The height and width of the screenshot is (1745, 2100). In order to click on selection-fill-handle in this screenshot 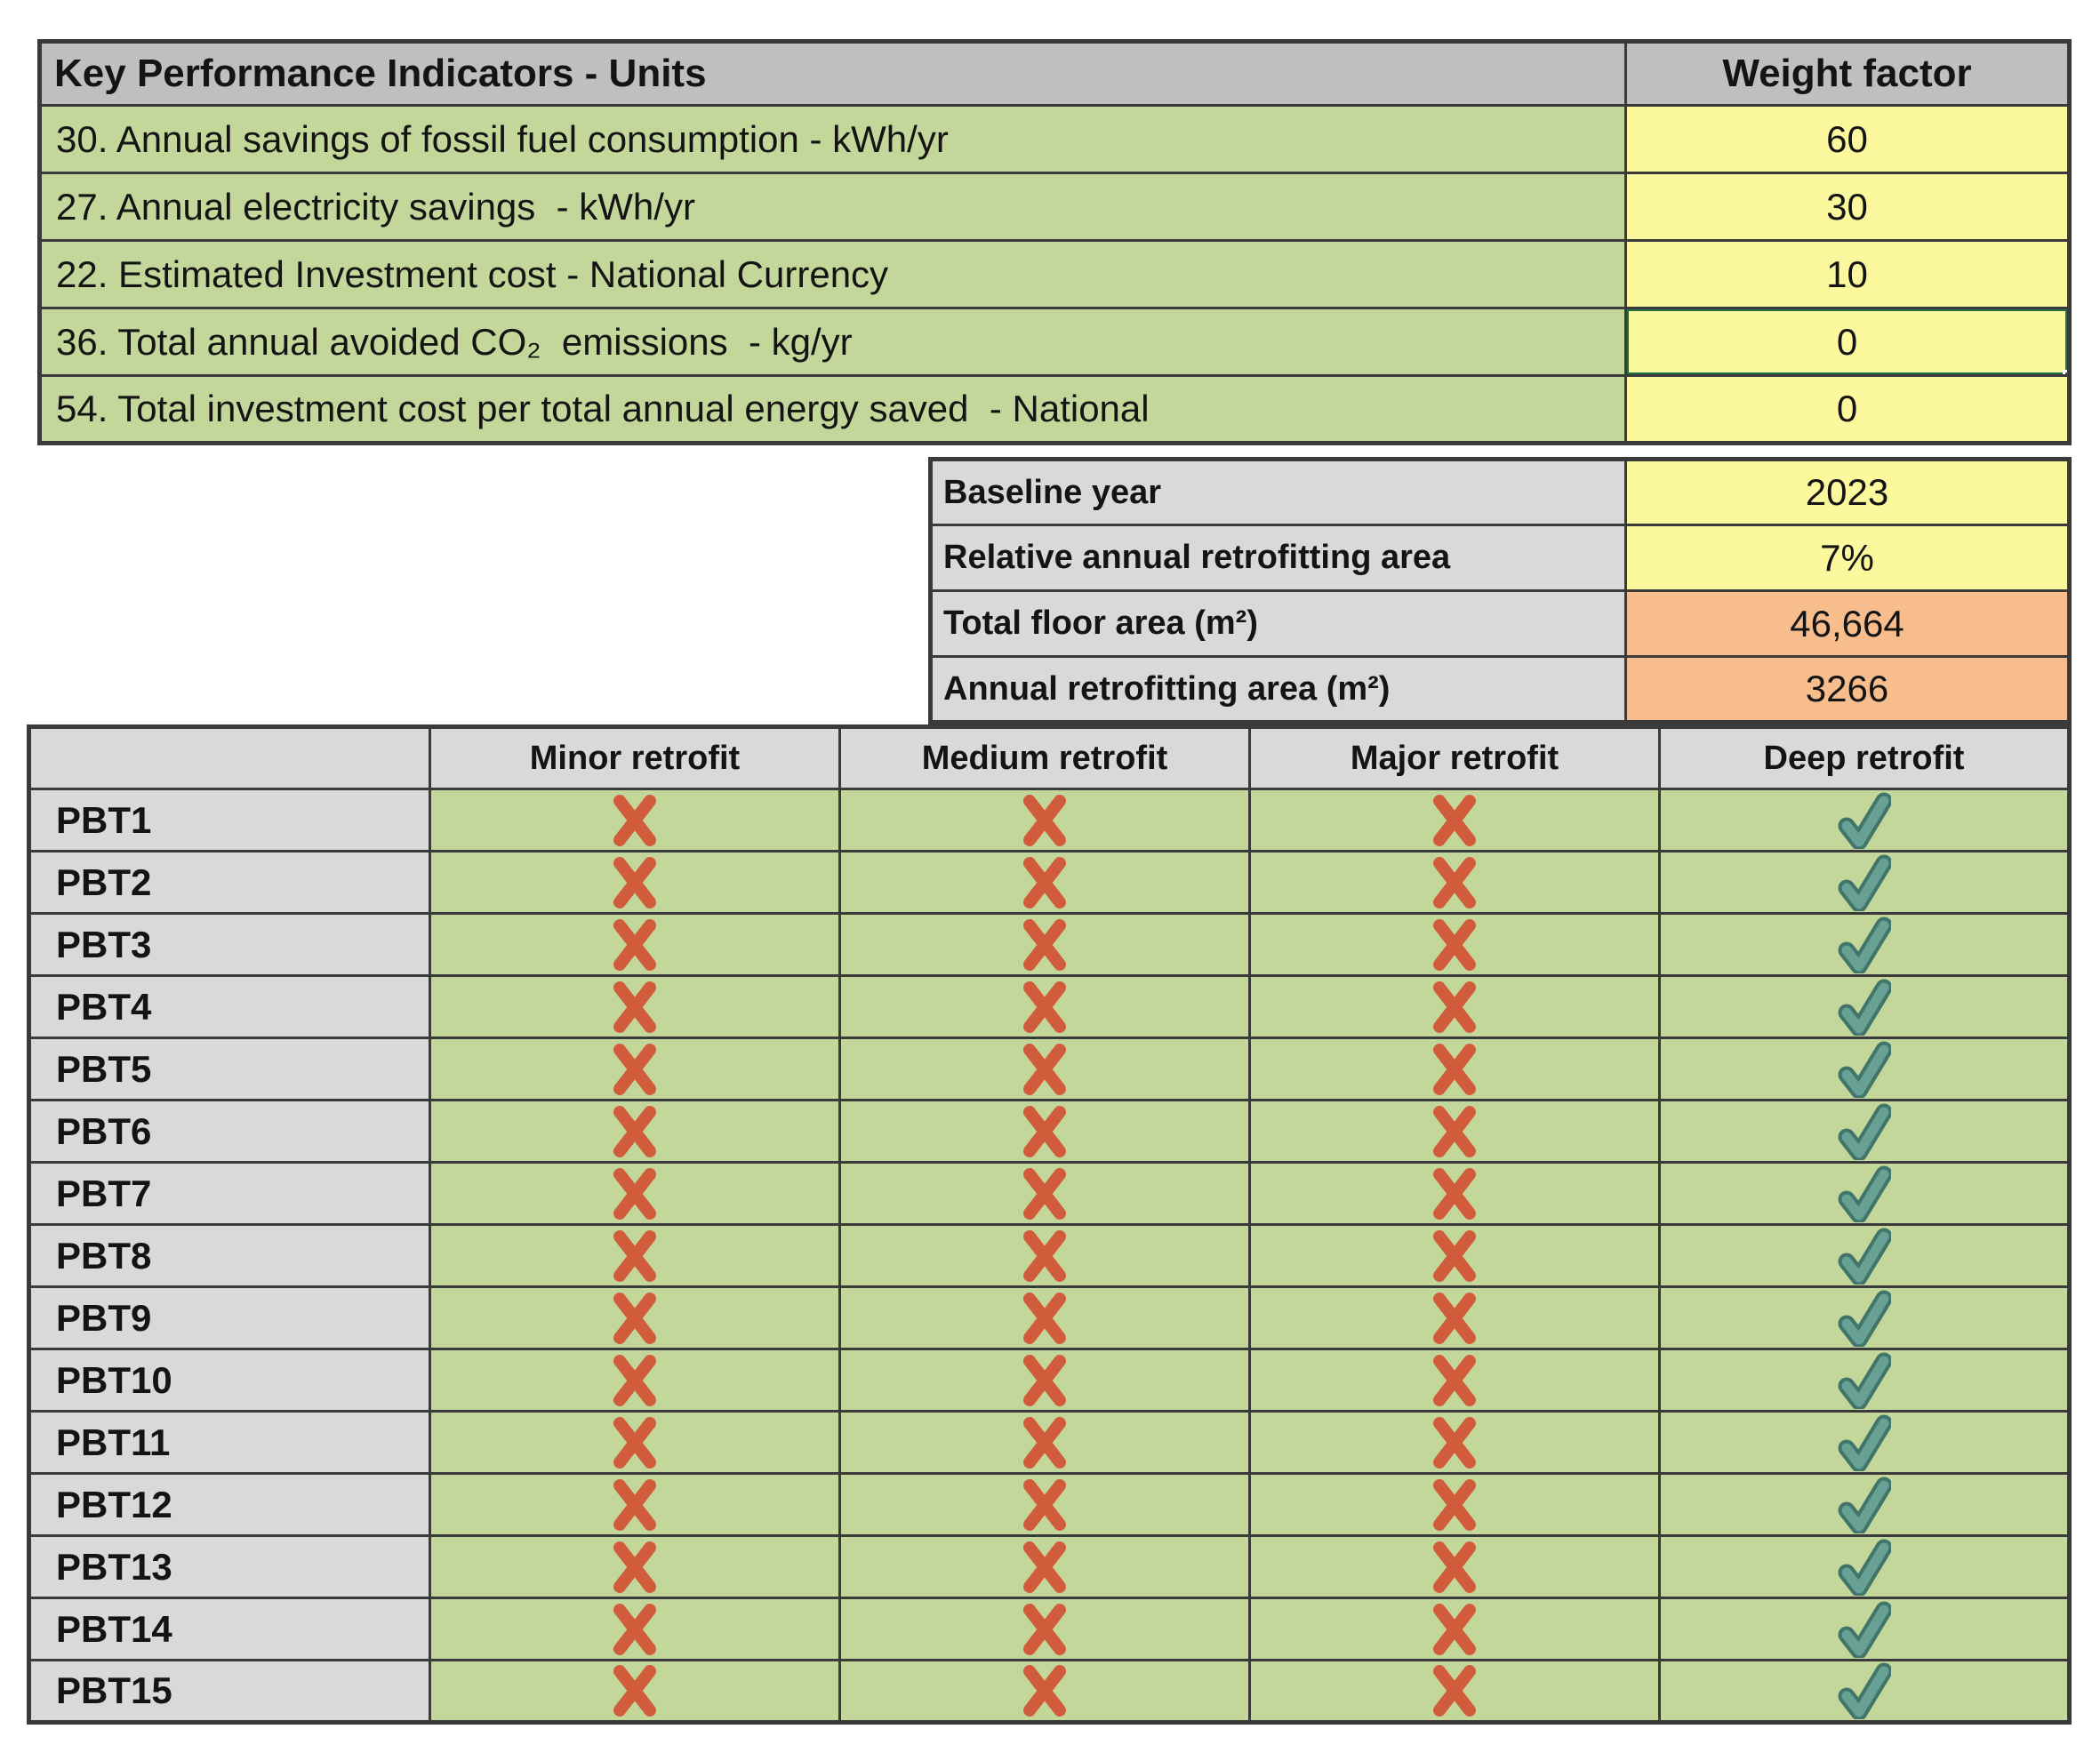, I will do `click(2065, 371)`.